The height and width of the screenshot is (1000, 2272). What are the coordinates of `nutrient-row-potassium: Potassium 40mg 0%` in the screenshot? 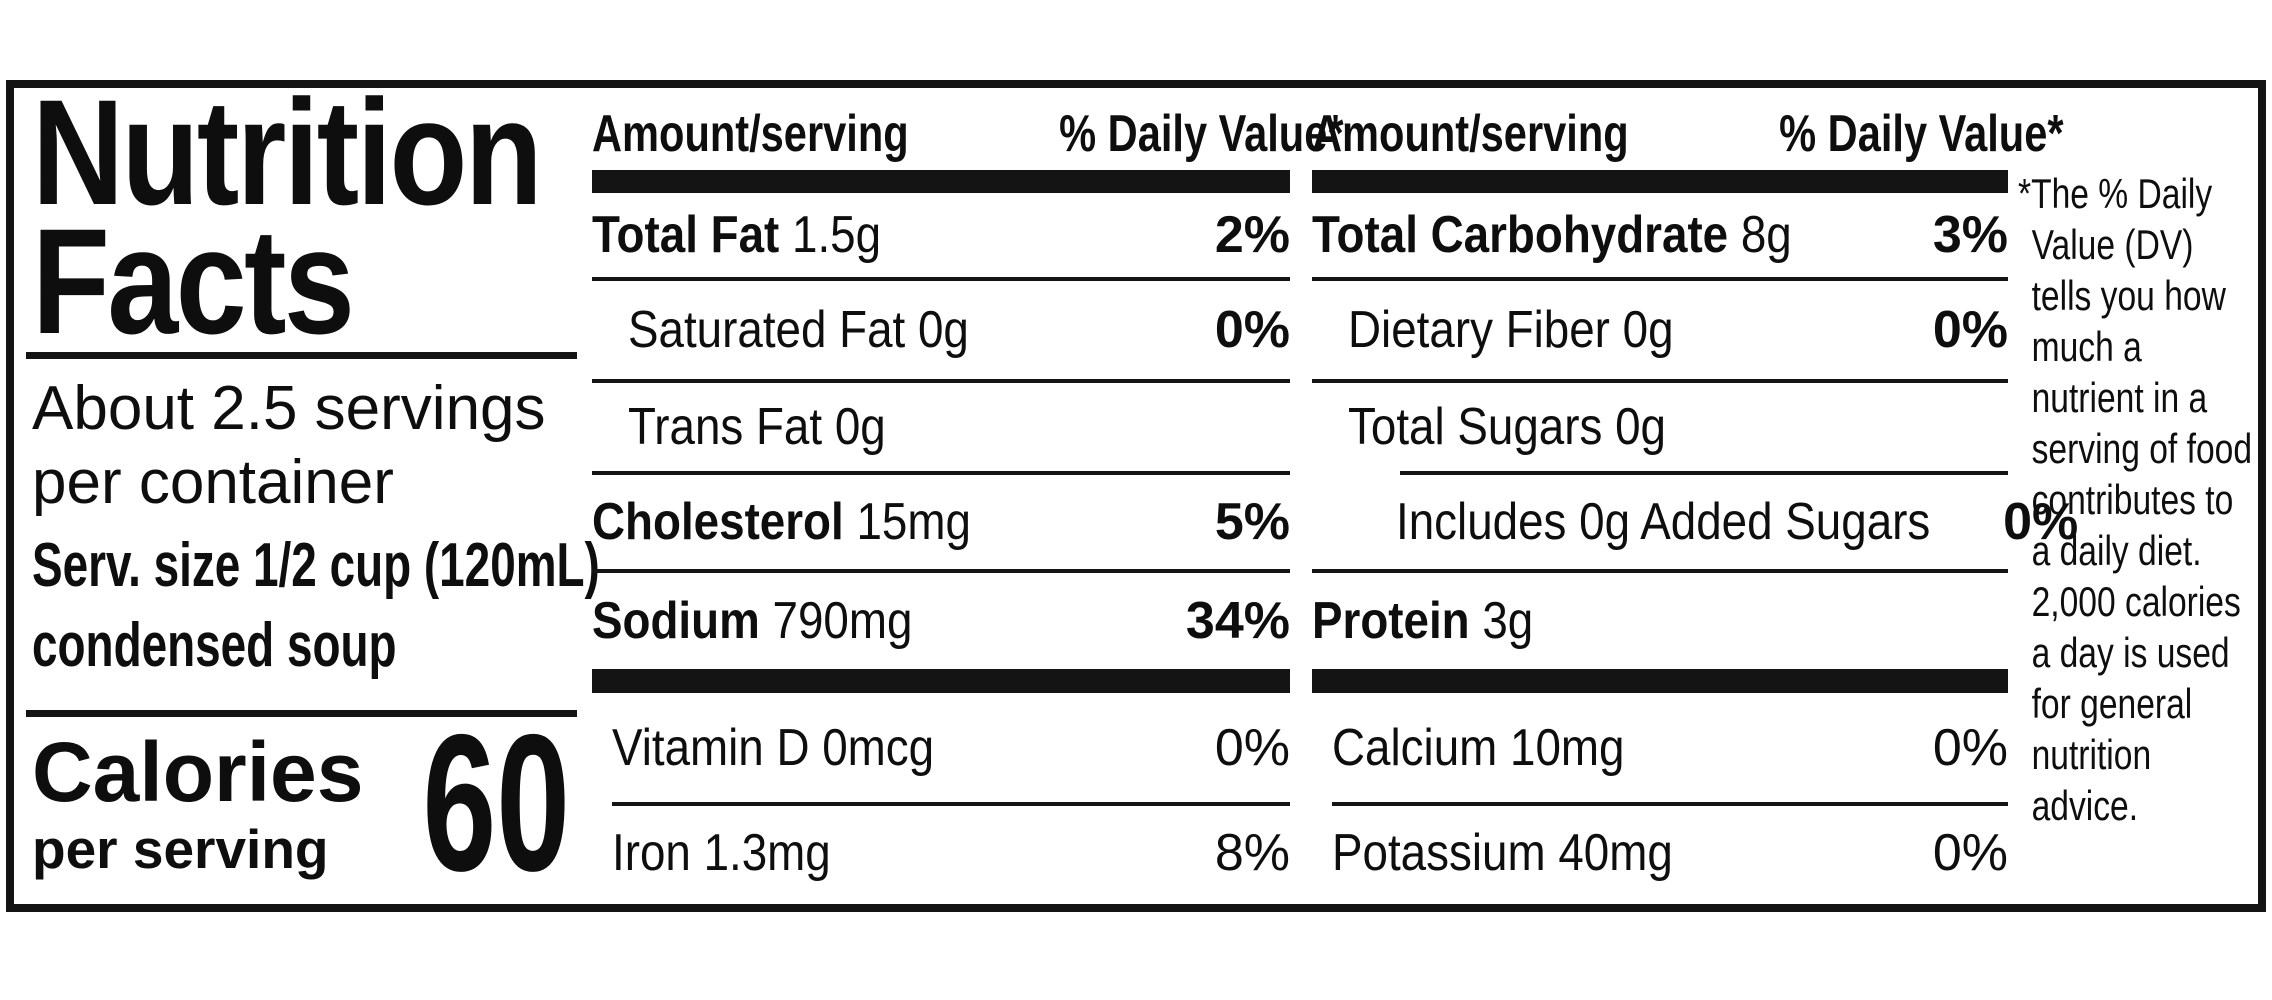 It's located at (1660, 852).